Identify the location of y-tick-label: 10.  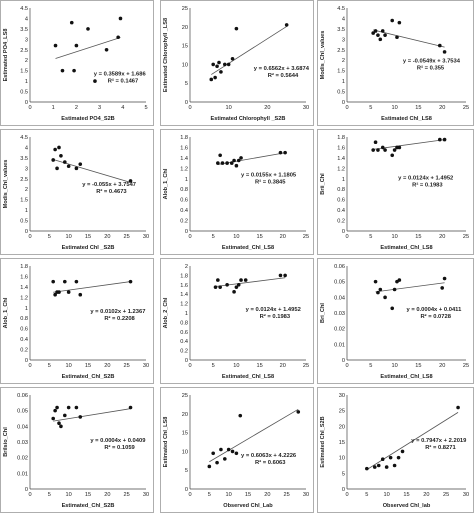
(185, 452).